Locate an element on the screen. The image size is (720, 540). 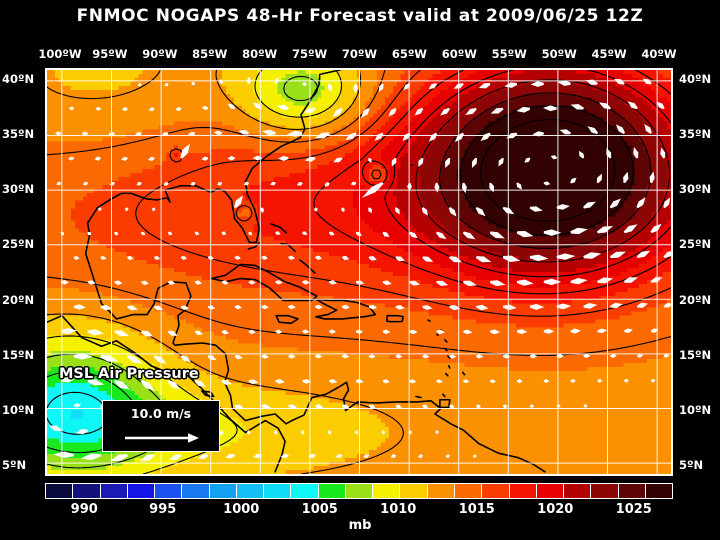
colorbar-tick-label: 1025 is located at coordinates (633, 509).